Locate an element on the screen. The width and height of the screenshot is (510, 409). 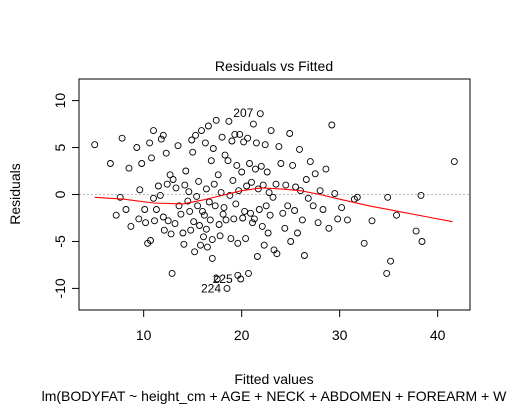
x-tick-label: 40 is located at coordinates (438, 335).